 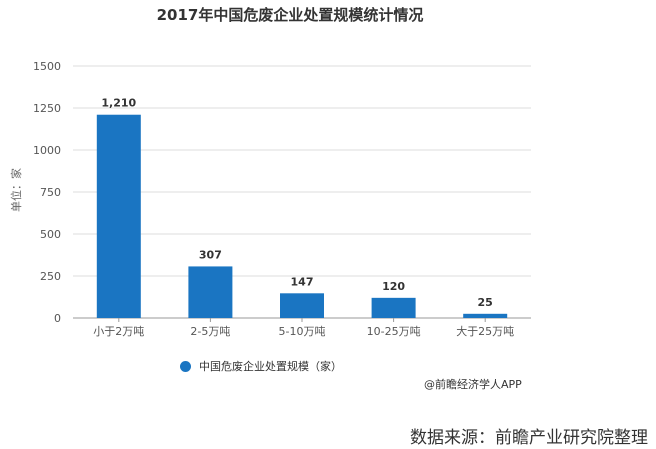 I want to click on x-tick-label: 2-5万吨, so click(x=210, y=331).